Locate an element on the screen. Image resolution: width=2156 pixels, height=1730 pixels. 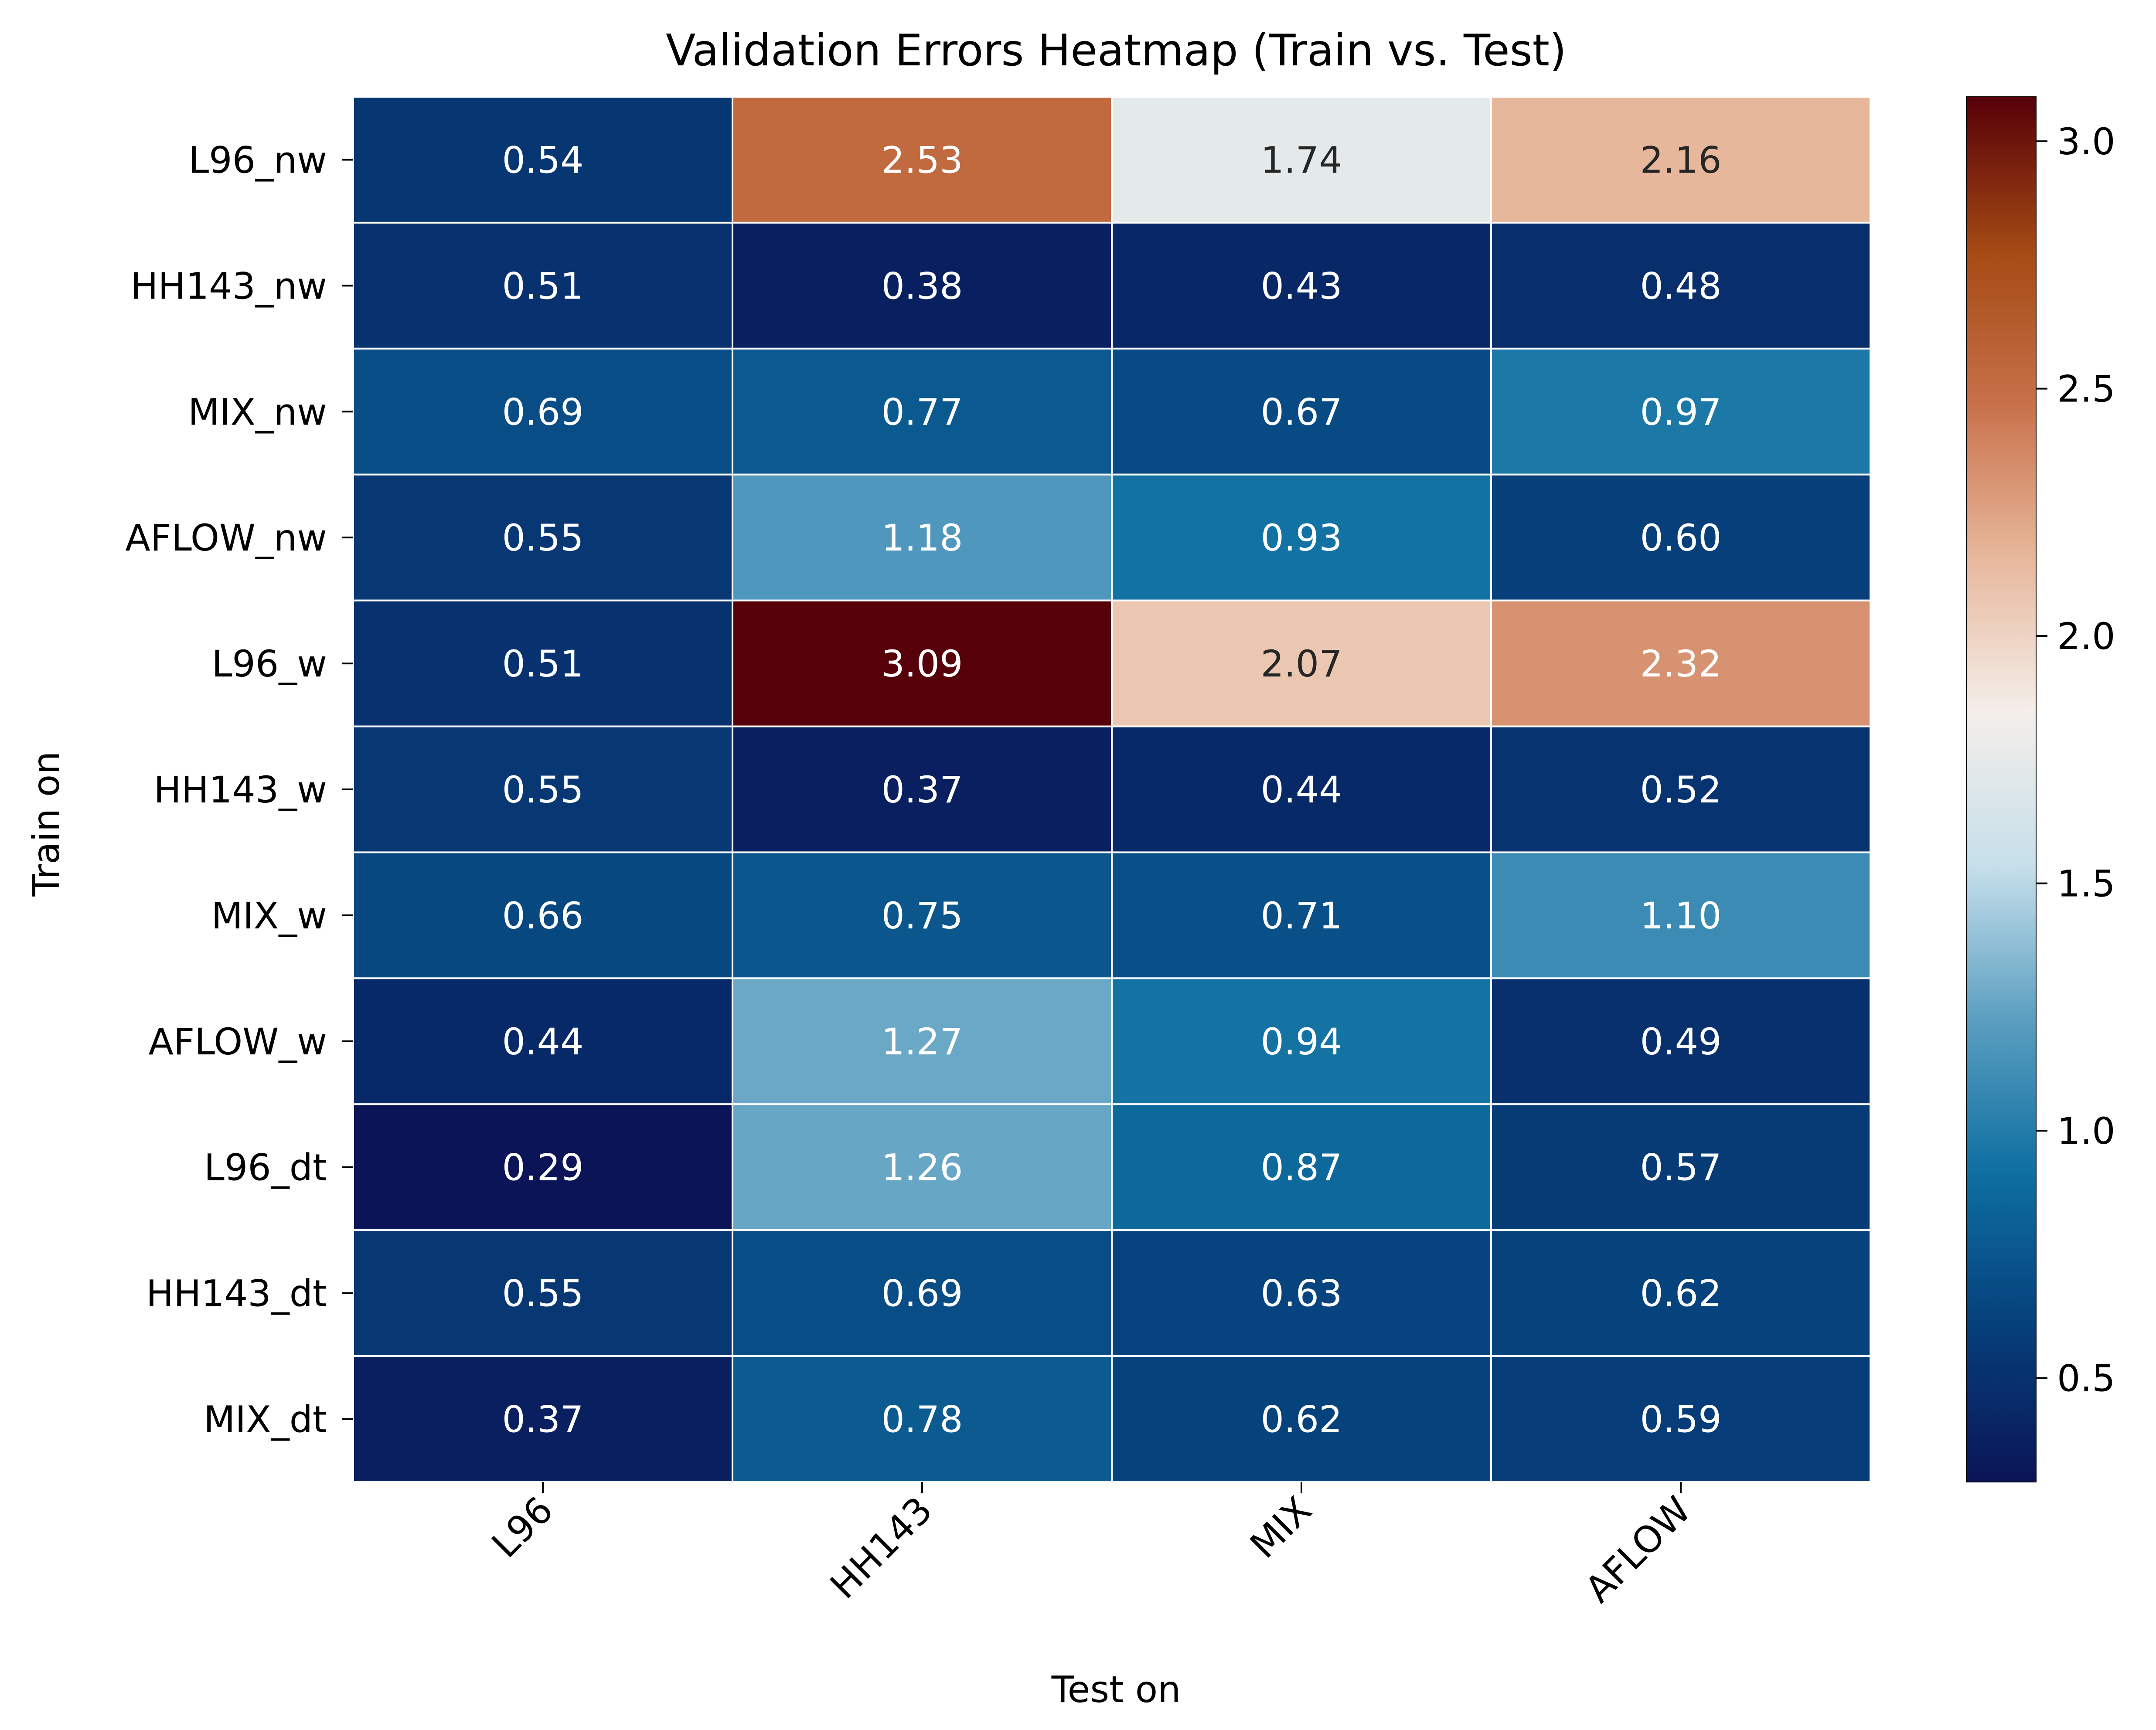
y-axis-label: Train on is located at coordinates (46, 824).